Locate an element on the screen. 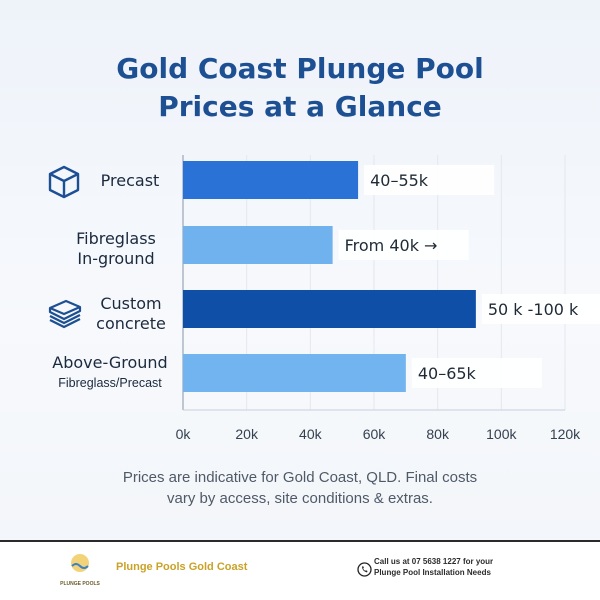 This screenshot has height=600, width=600. bar-value-label: 40–65k is located at coordinates (447, 373).